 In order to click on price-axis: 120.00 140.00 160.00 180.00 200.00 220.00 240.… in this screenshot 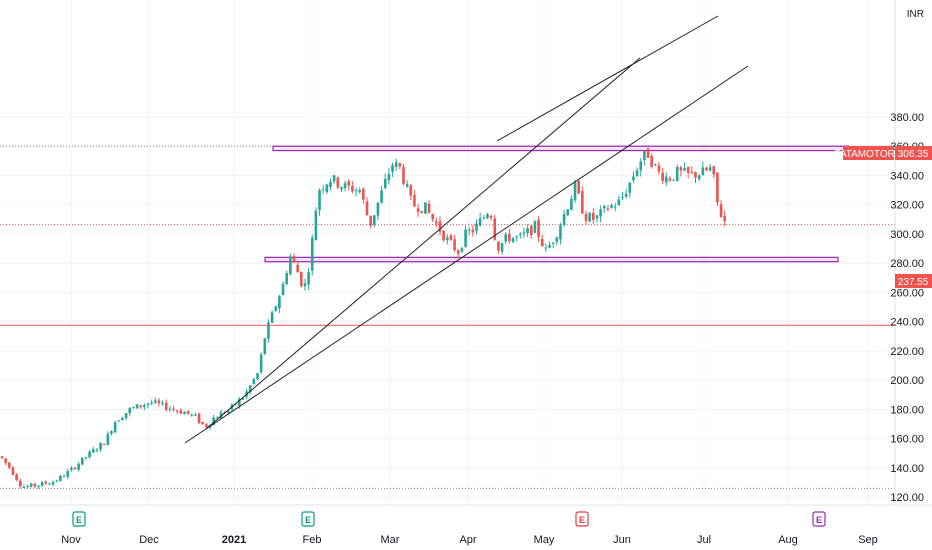, I will do `click(907, 252)`.